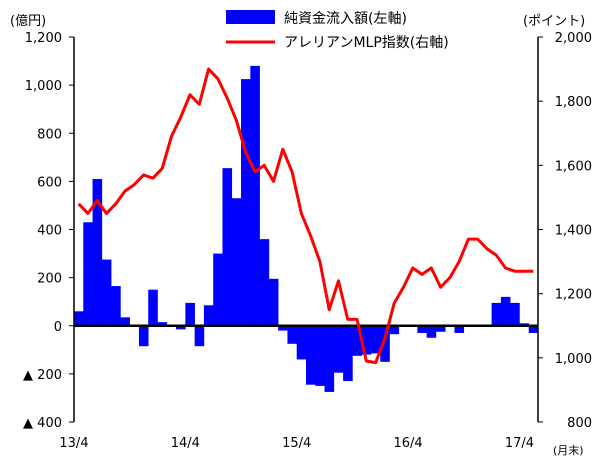  Describe the element at coordinates (519, 443) in the screenshot. I see `x-tick-label: 17/4` at that location.